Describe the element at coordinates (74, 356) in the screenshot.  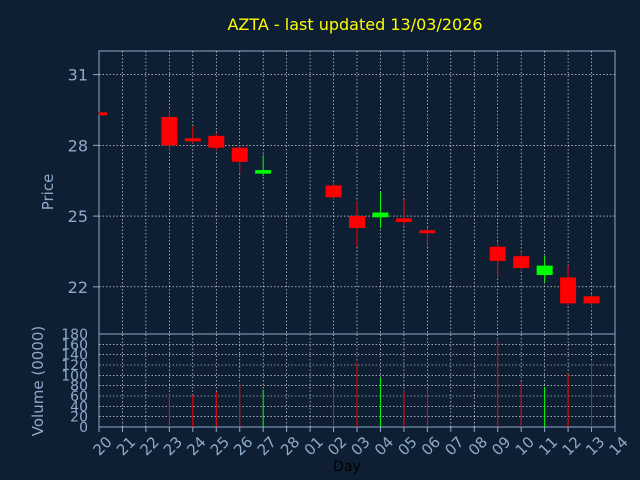
I see `volume-tick-label: 140` at that location.